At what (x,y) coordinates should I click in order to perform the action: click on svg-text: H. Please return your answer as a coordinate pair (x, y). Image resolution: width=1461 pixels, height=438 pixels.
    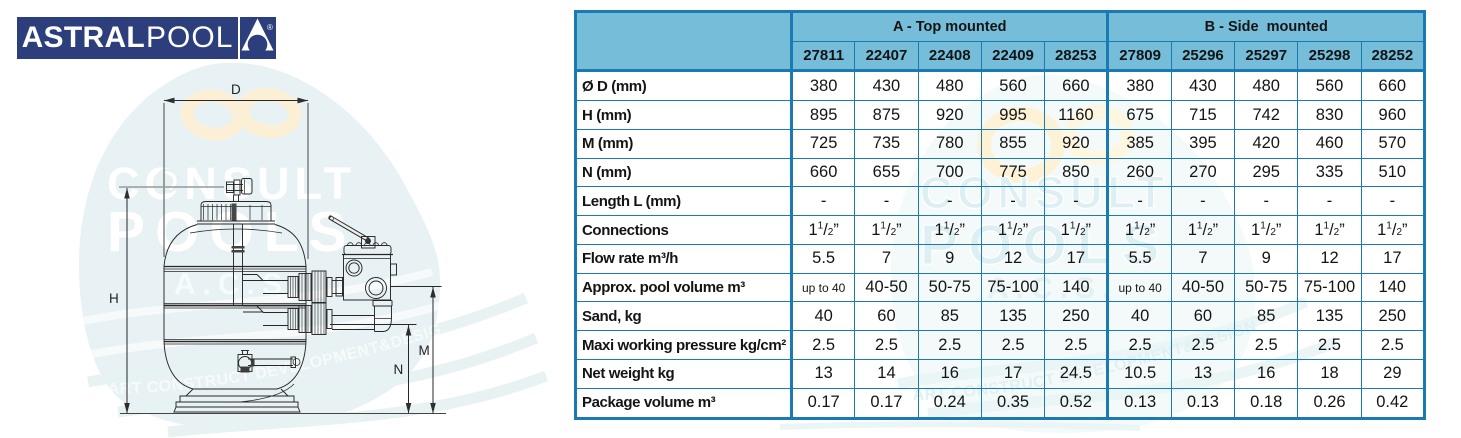
    Looking at the image, I should click on (114, 298).